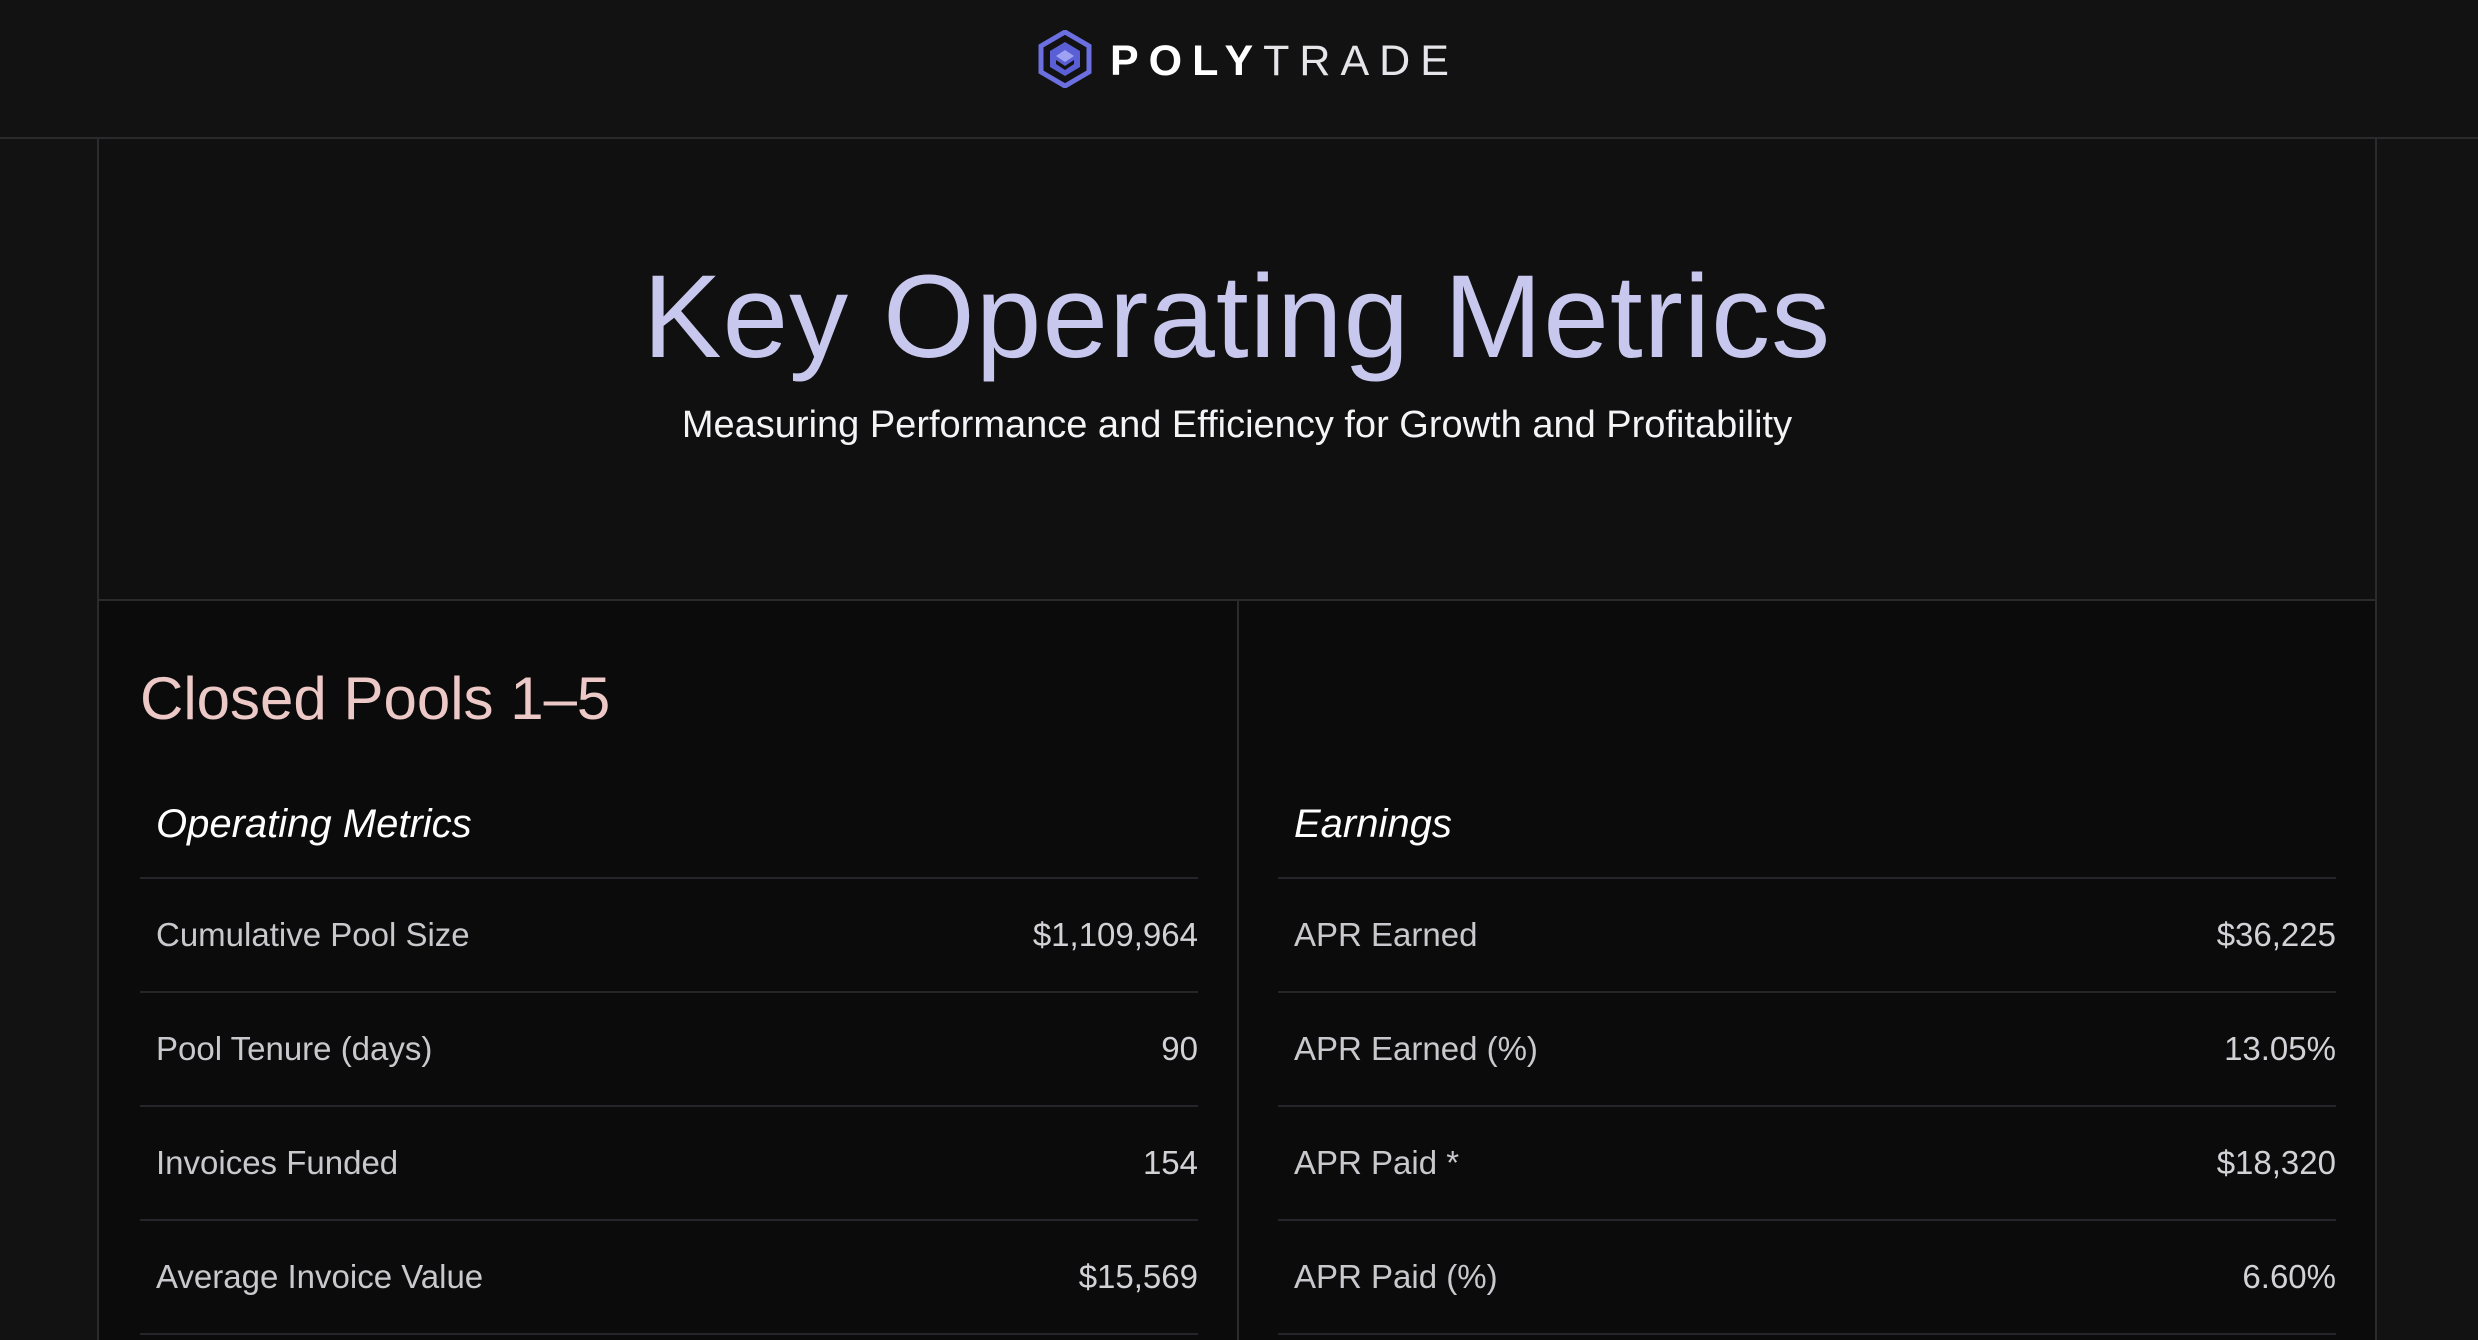 The image size is (2478, 1340). Describe the element at coordinates (669, 1050) in the screenshot. I see `table-row: Pool Tenure (days) 90` at that location.